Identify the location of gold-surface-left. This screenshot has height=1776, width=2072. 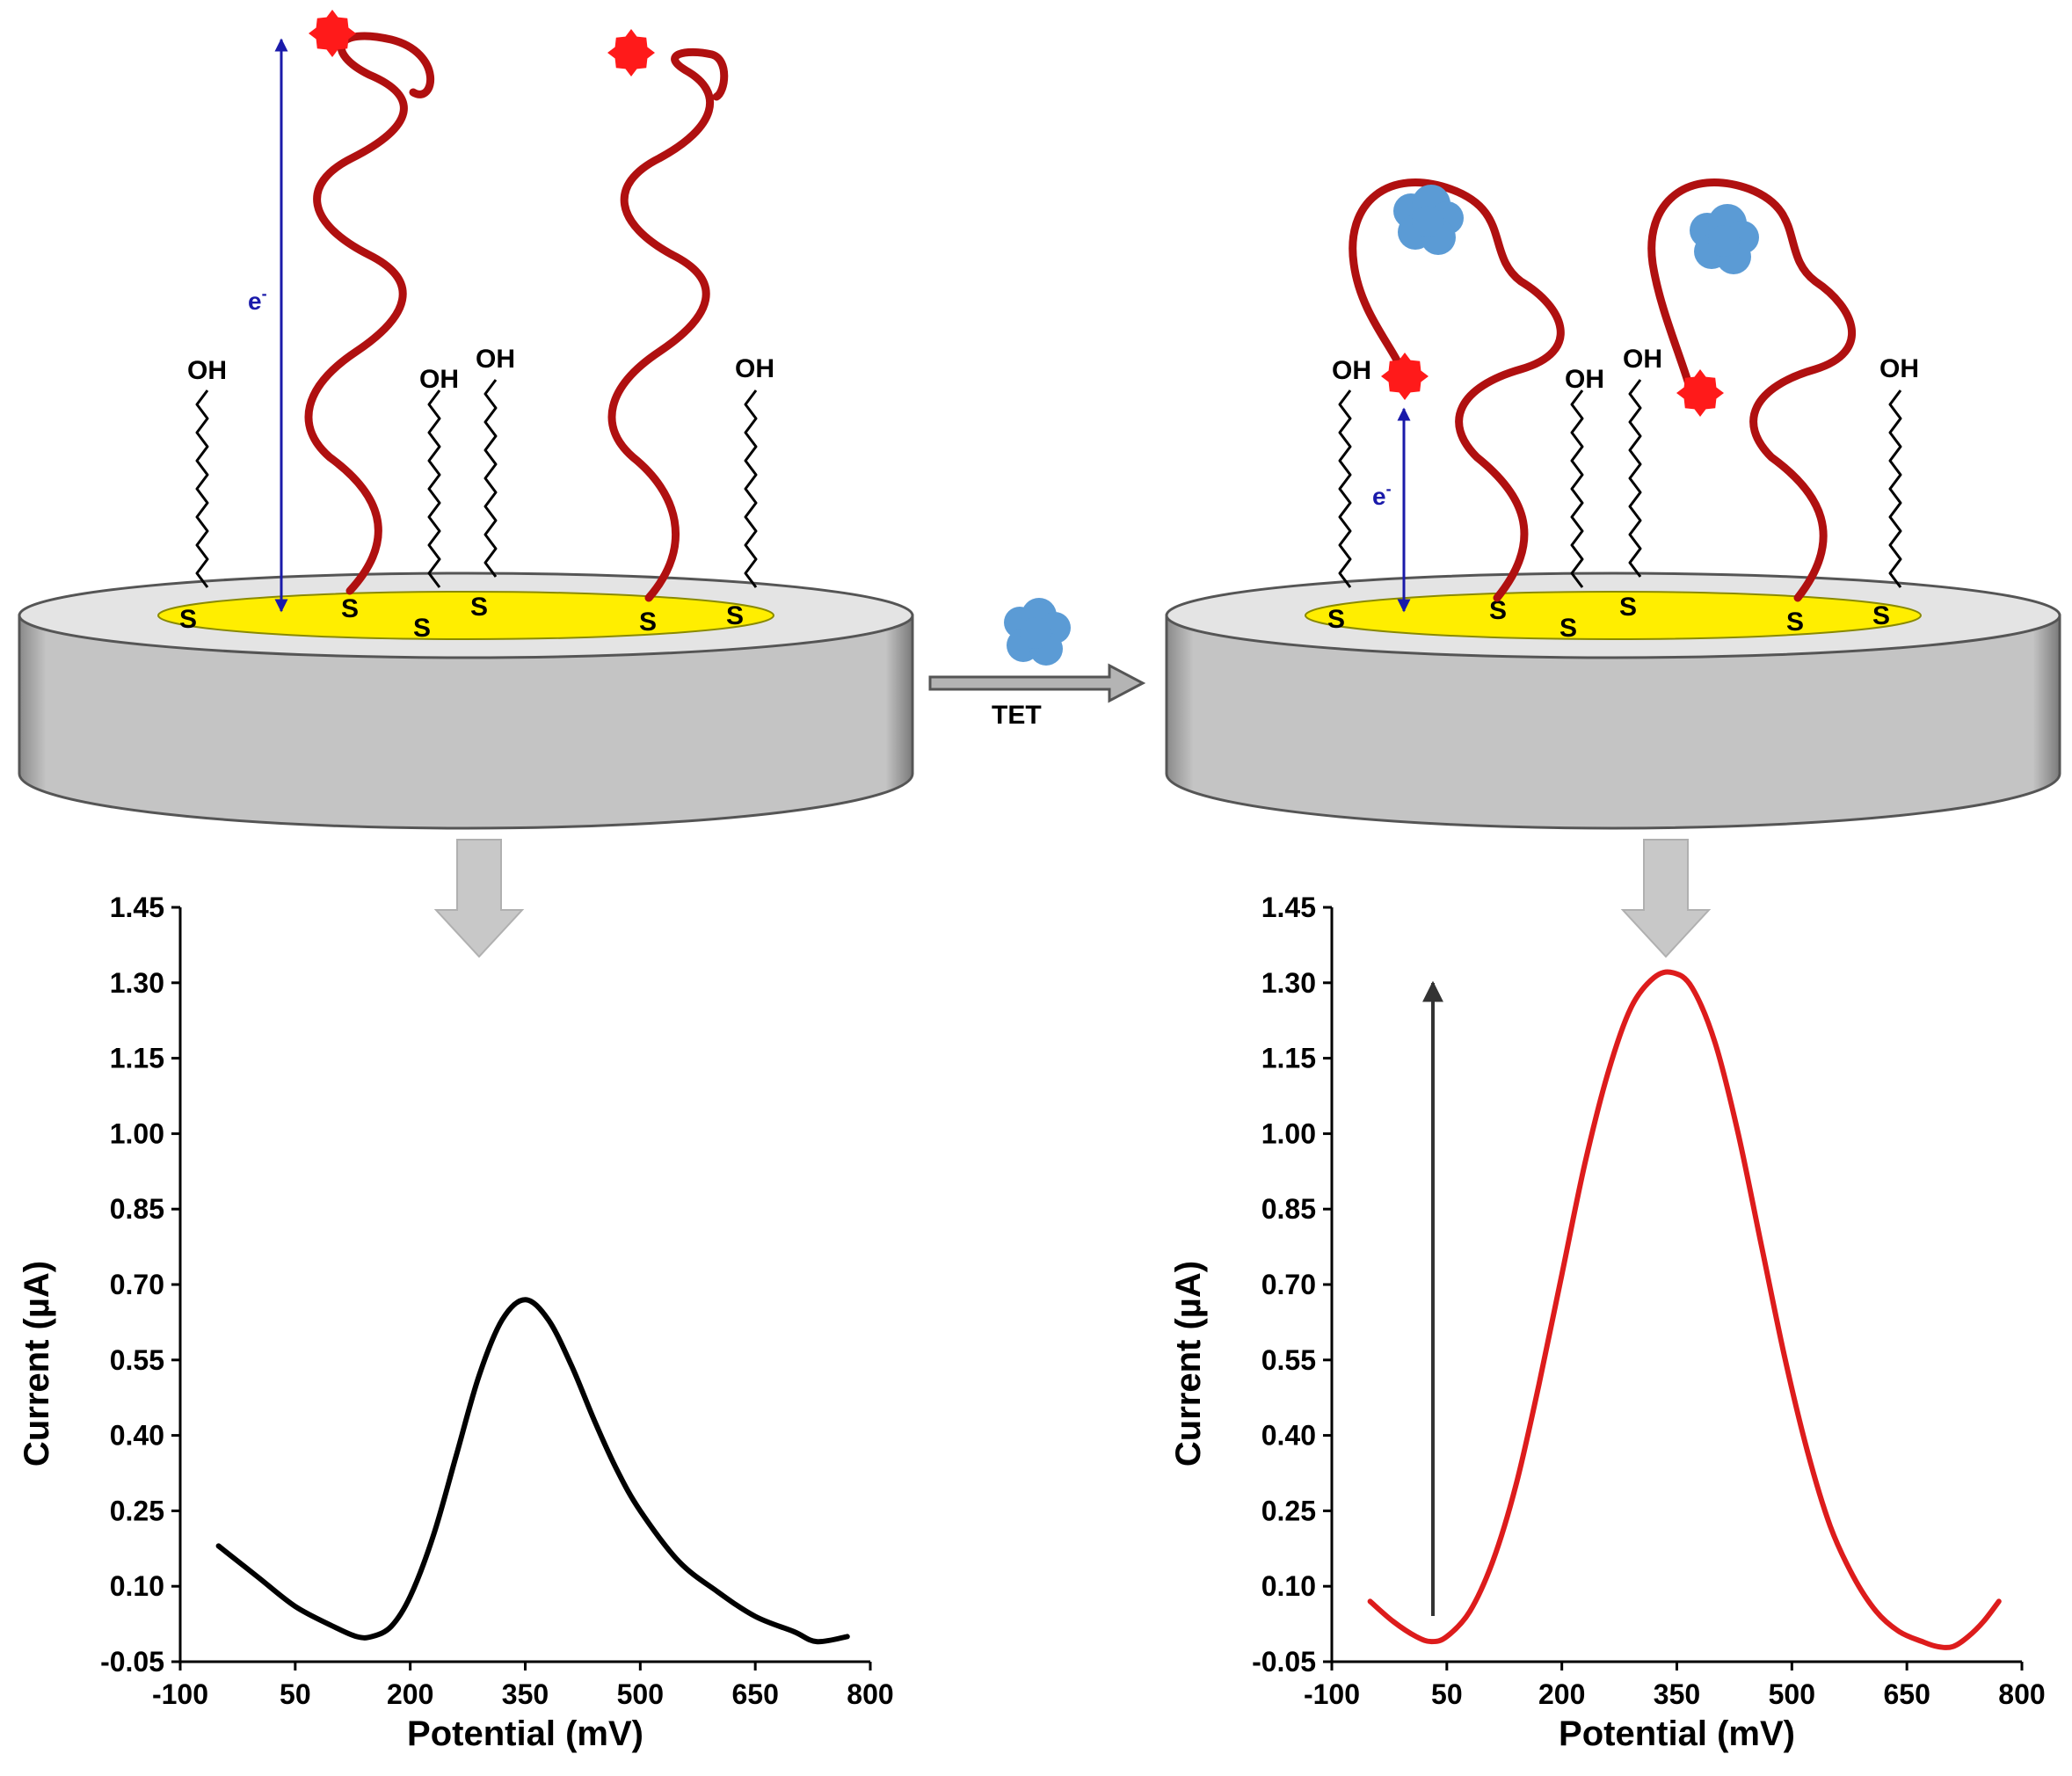
(465, 615).